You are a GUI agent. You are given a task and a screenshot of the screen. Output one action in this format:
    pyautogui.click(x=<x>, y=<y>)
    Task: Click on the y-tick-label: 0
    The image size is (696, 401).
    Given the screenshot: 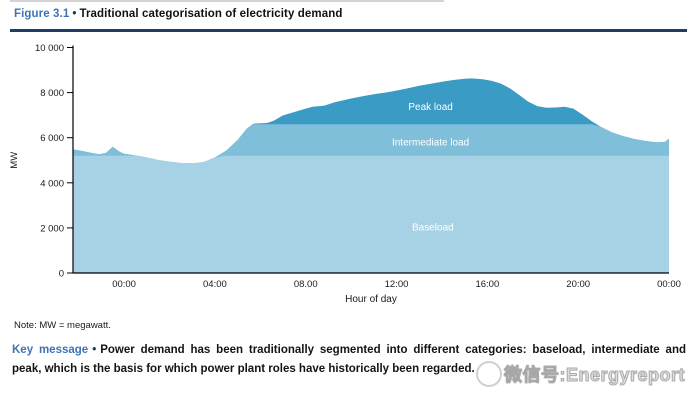 What is the action you would take?
    pyautogui.click(x=61, y=274)
    